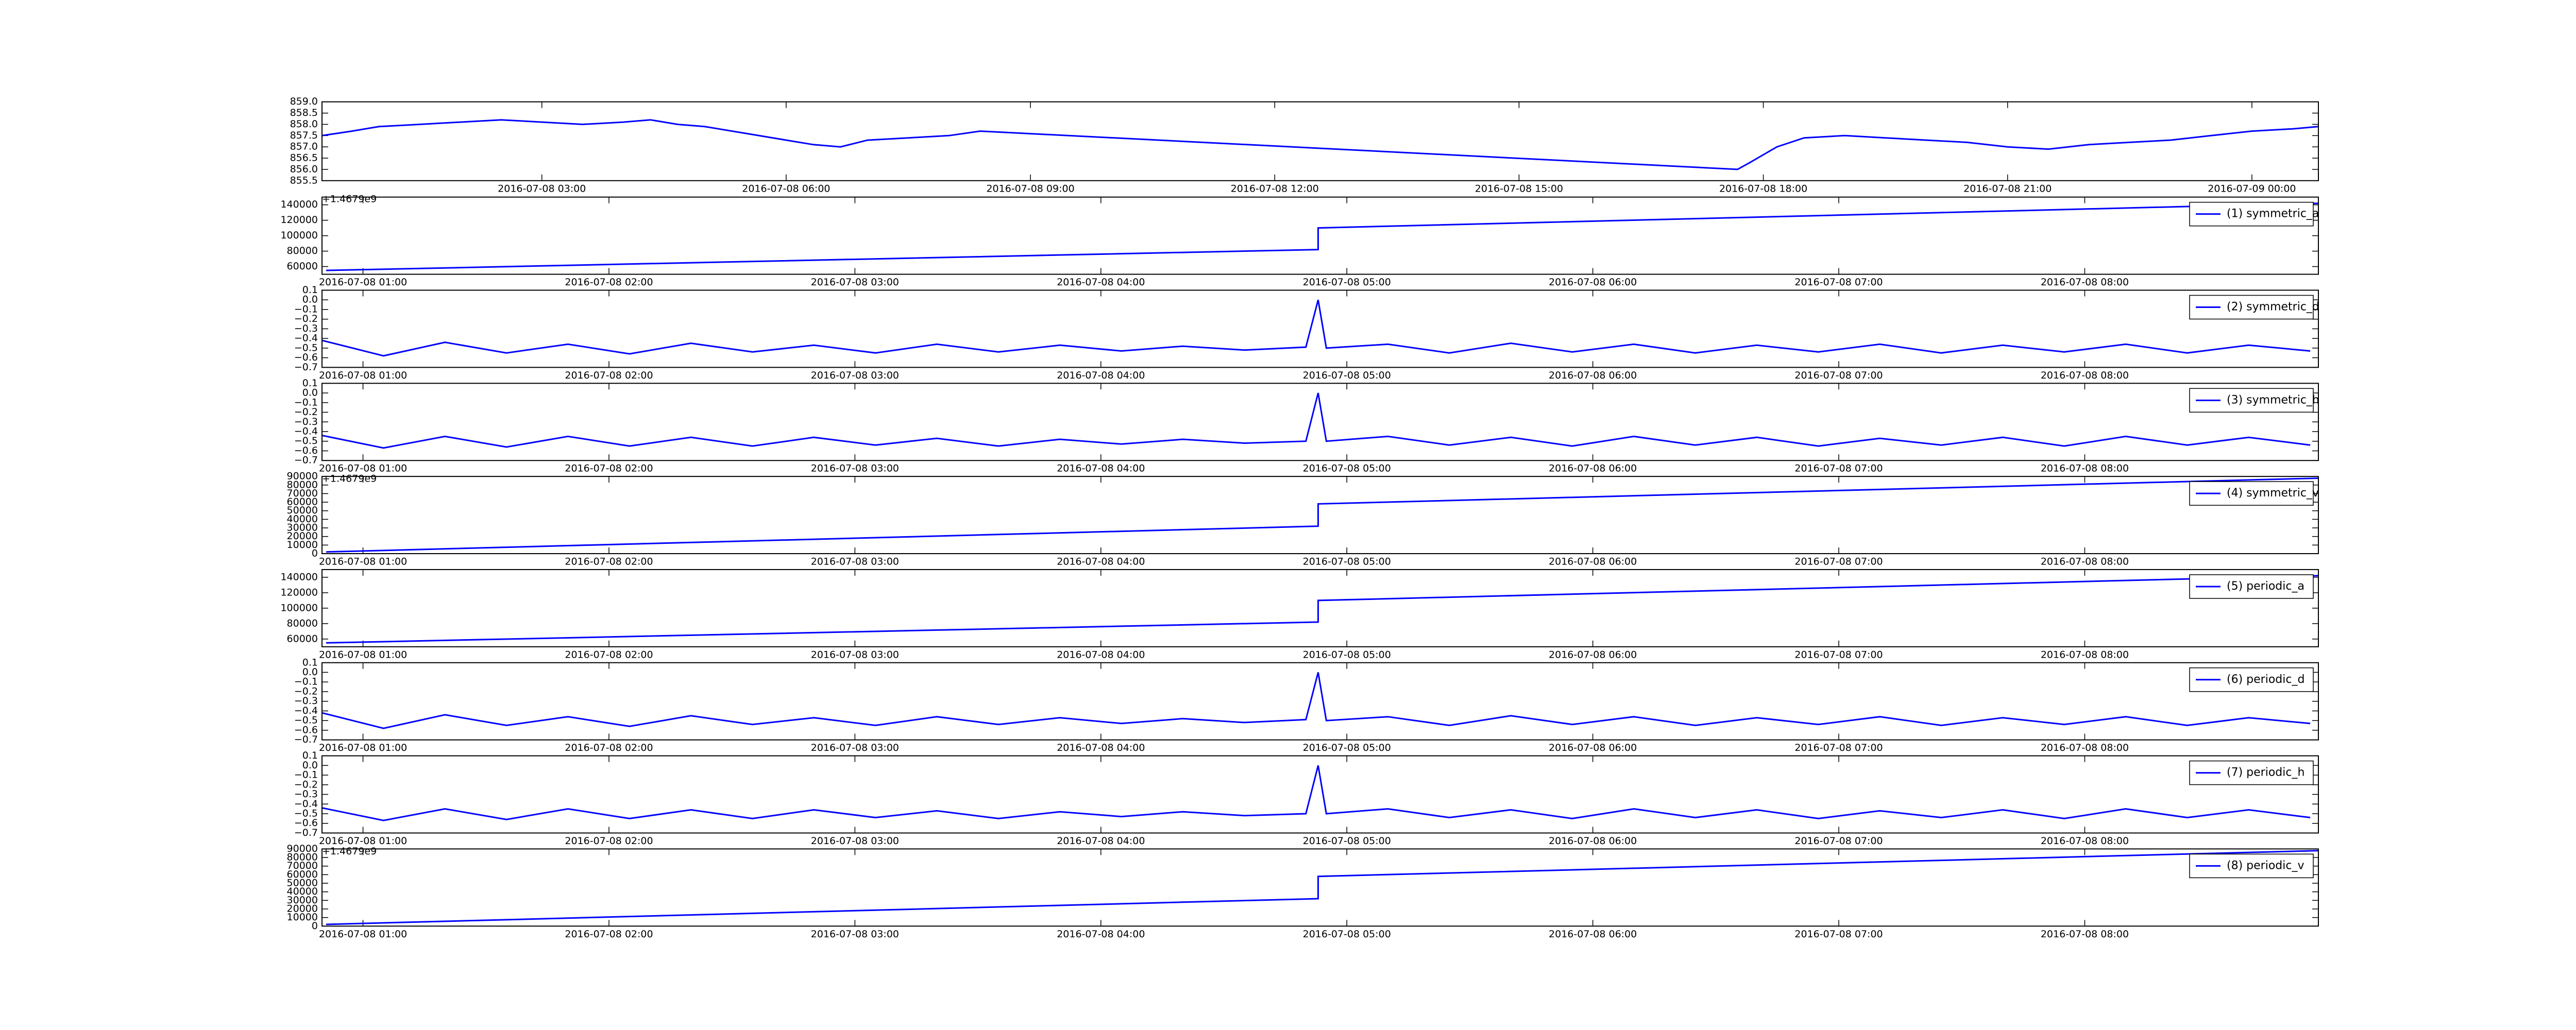 The height and width of the screenshot is (1030, 2576). What do you see at coordinates (302, 510) in the screenshot?
I see `y-tick-label: 50000` at bounding box center [302, 510].